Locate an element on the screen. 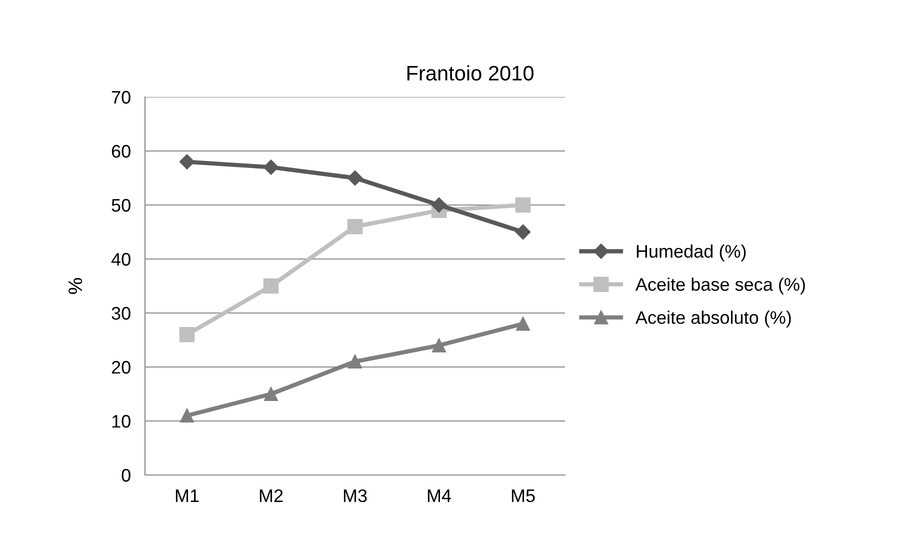 The height and width of the screenshot is (545, 899). x-tick-label: M4 is located at coordinates (440, 496).